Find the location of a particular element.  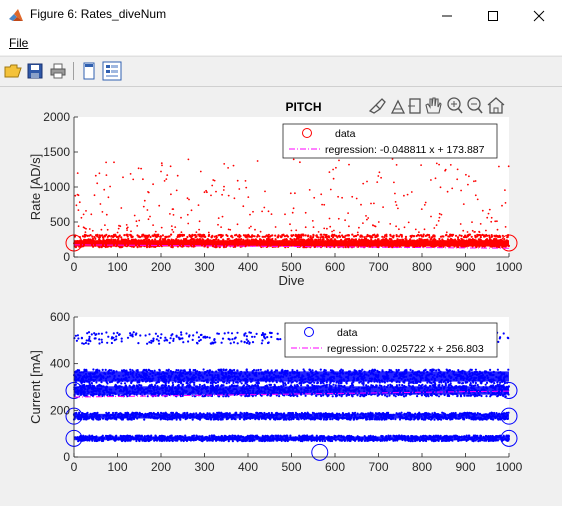

home-icon is located at coordinates (496, 105).